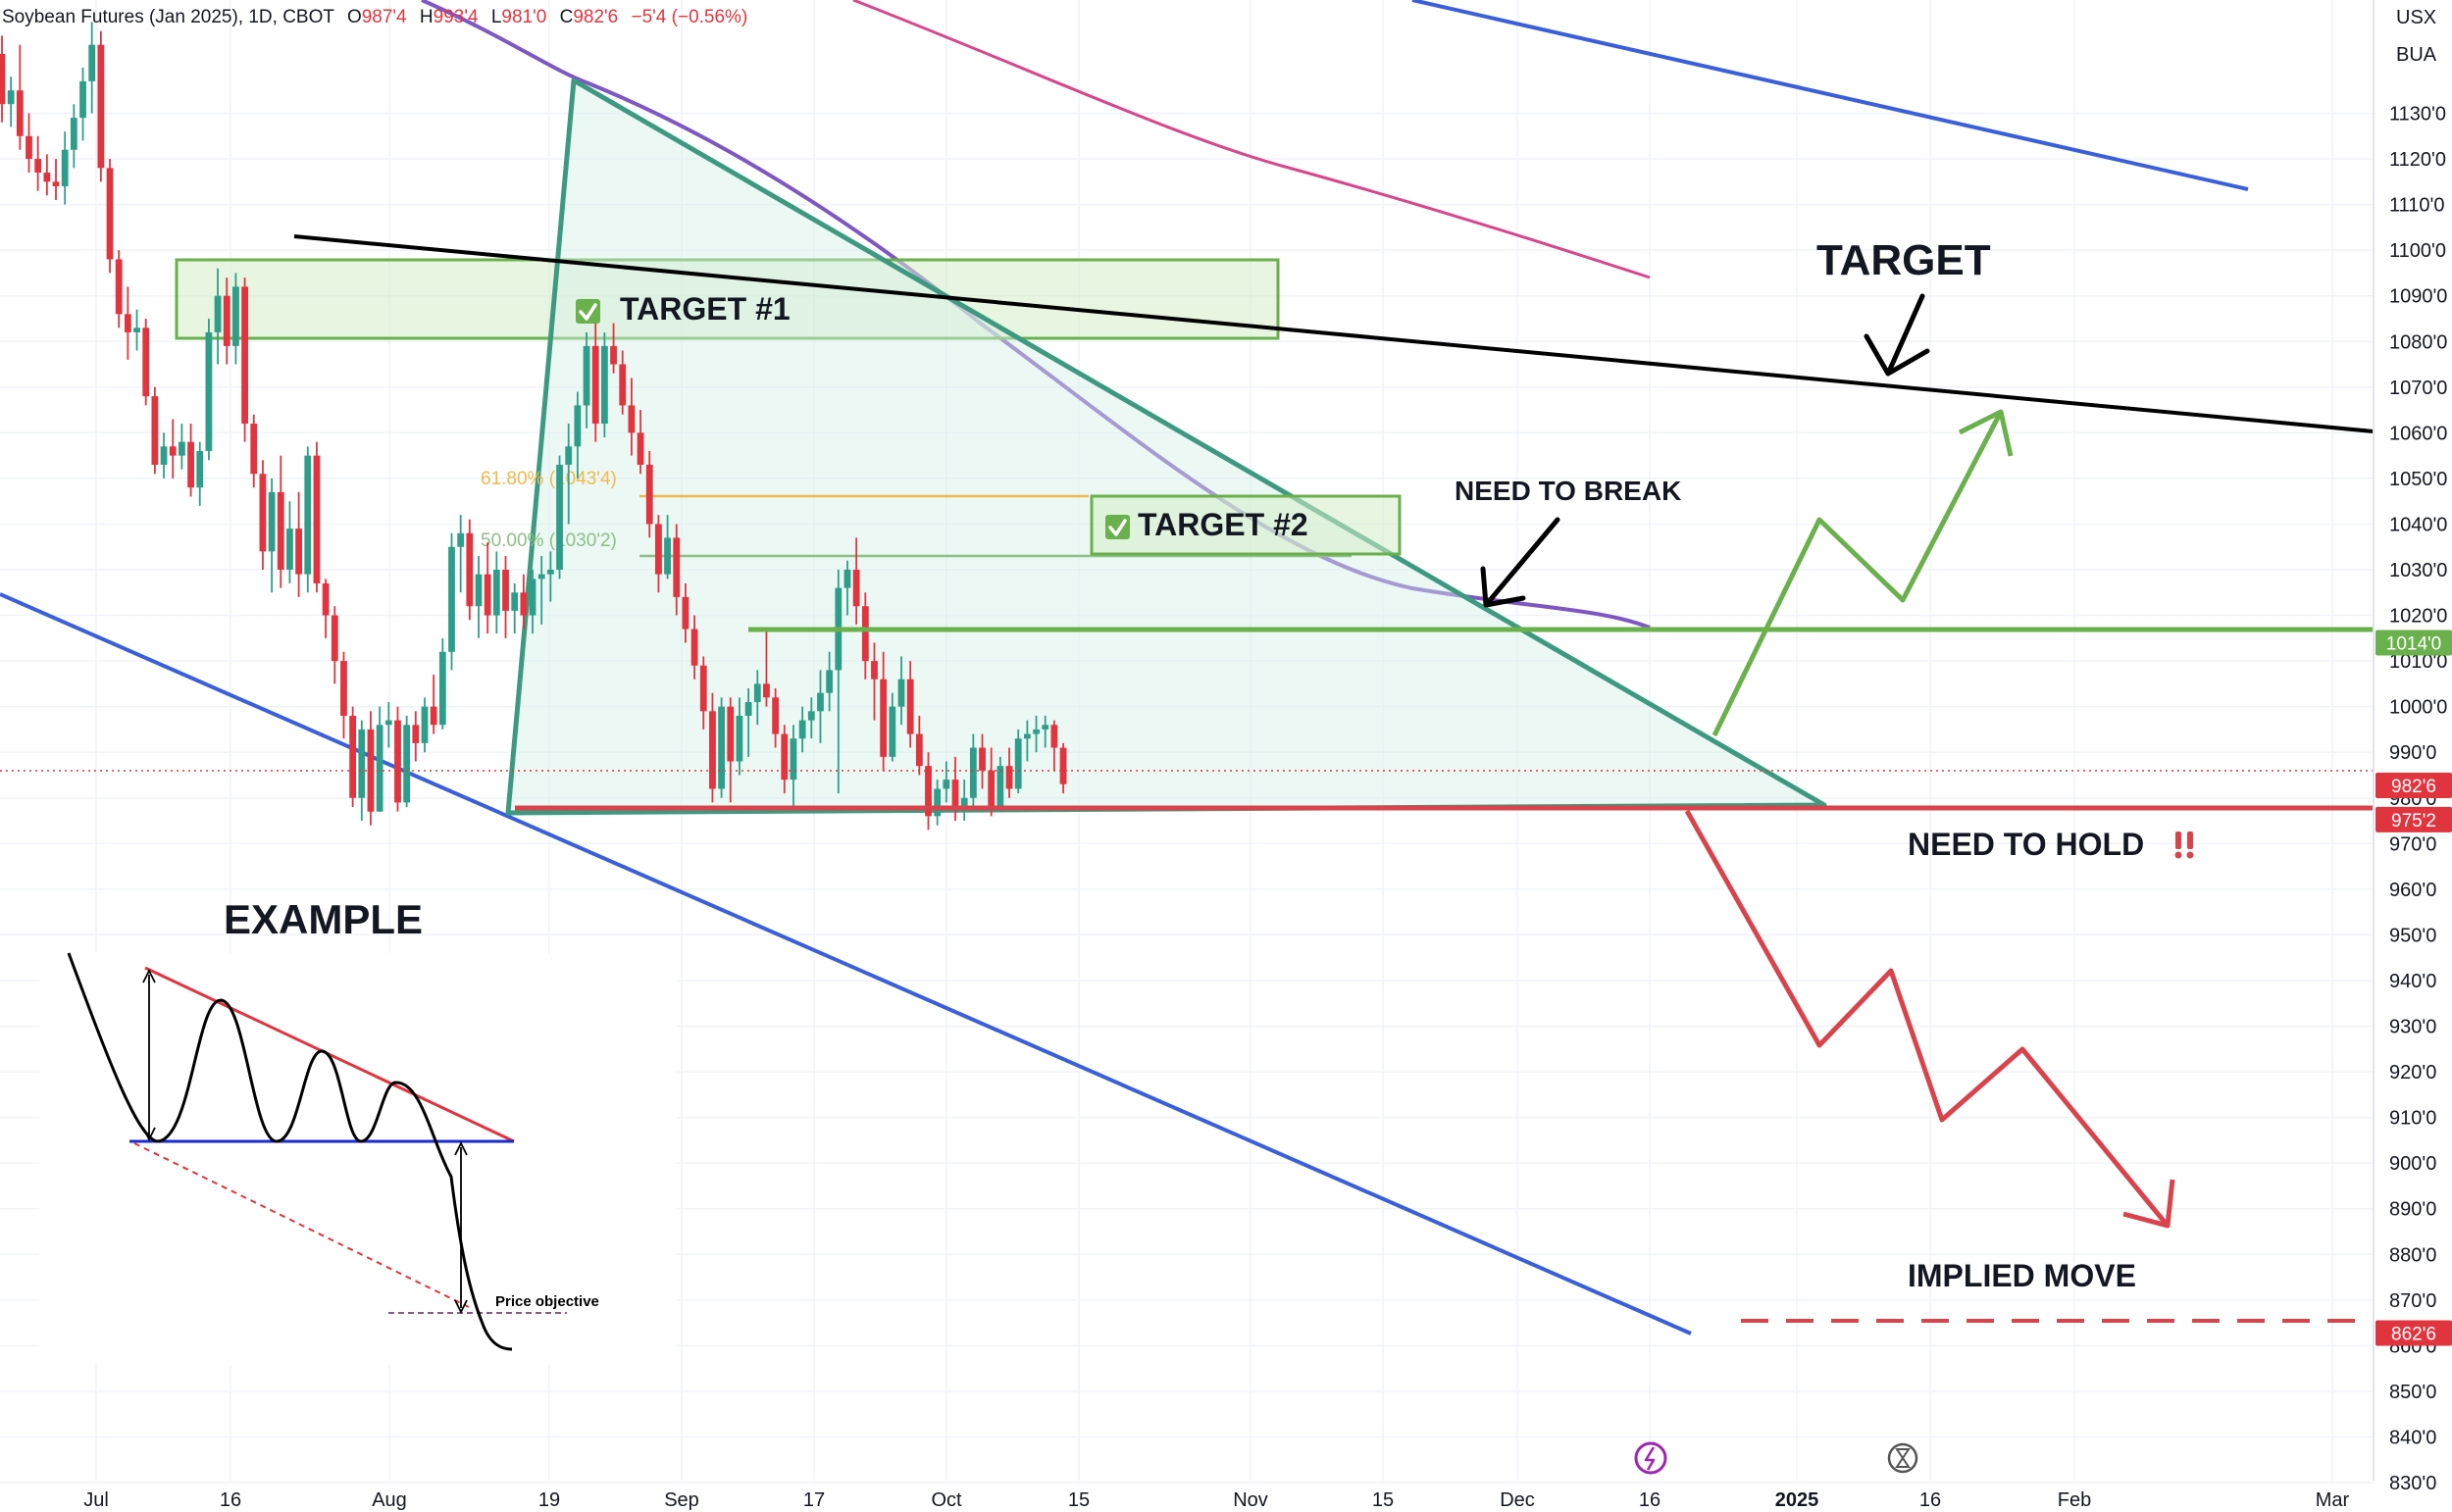 The image size is (2452, 1512). What do you see at coordinates (727, 299) in the screenshot?
I see `target-1-zone` at bounding box center [727, 299].